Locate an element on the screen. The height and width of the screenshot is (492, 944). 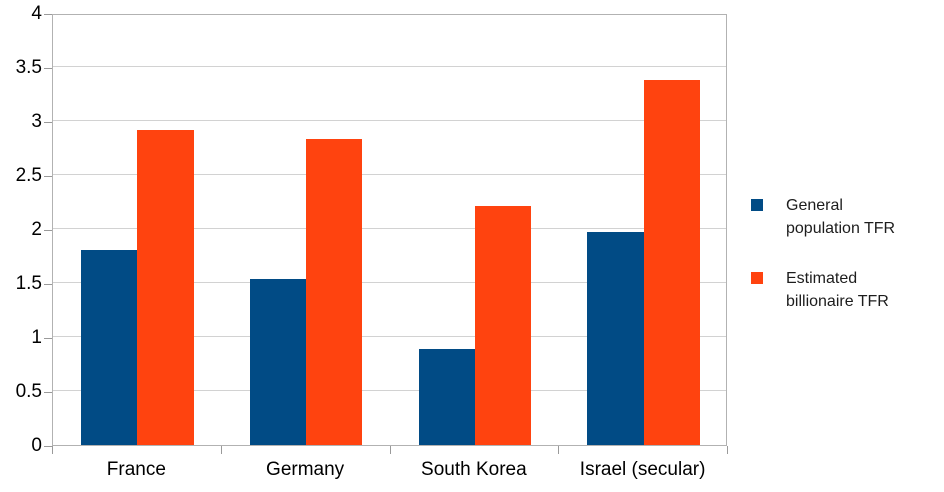
bar-general-population-tfr-germany is located at coordinates (278, 361).